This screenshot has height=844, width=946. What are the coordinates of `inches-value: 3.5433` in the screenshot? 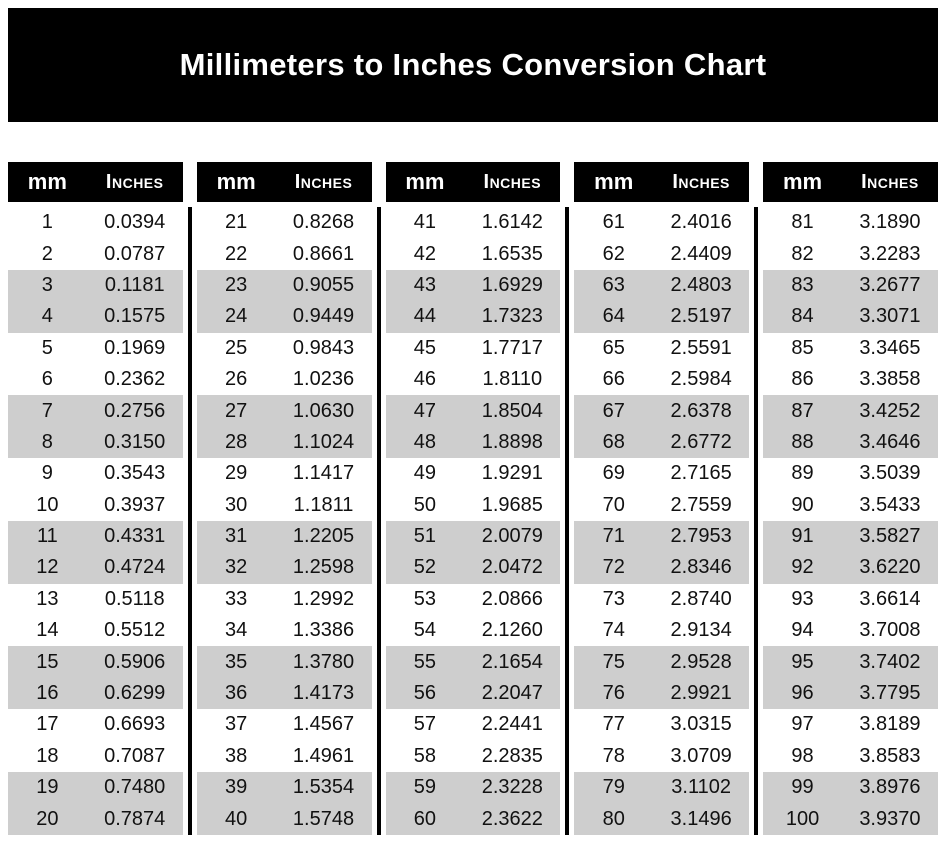 It's located at (890, 504).